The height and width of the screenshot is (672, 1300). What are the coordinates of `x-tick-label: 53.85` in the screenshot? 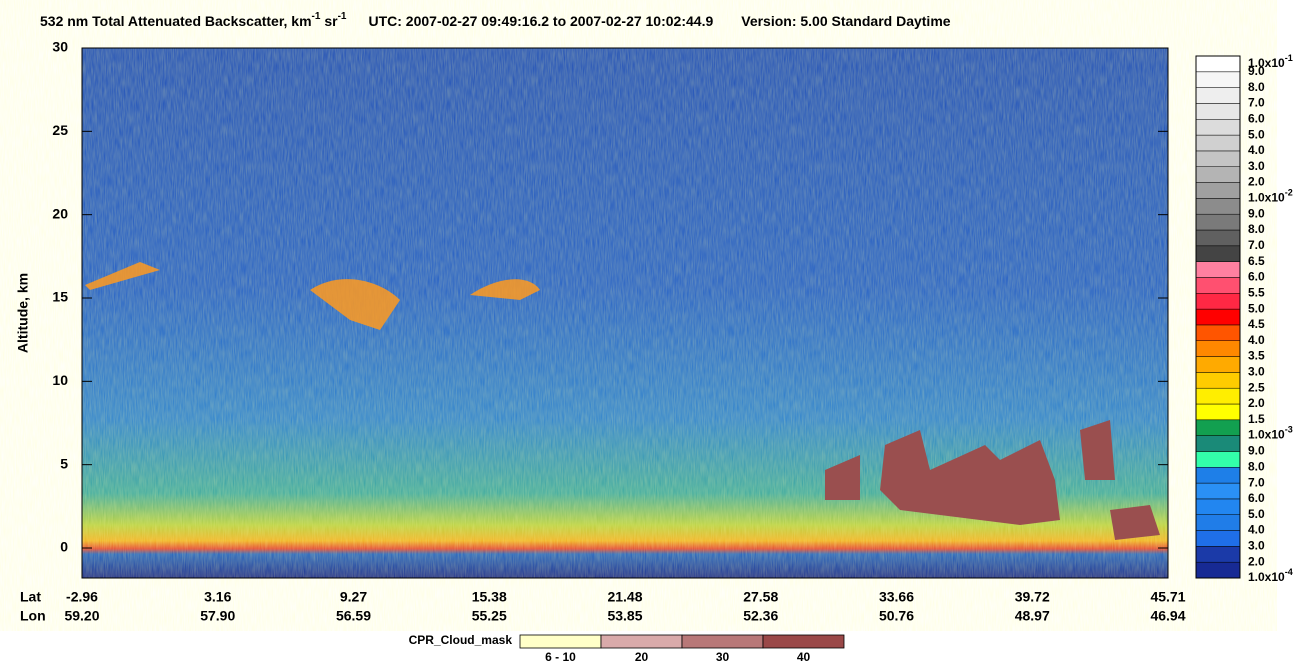 It's located at (624, 616).